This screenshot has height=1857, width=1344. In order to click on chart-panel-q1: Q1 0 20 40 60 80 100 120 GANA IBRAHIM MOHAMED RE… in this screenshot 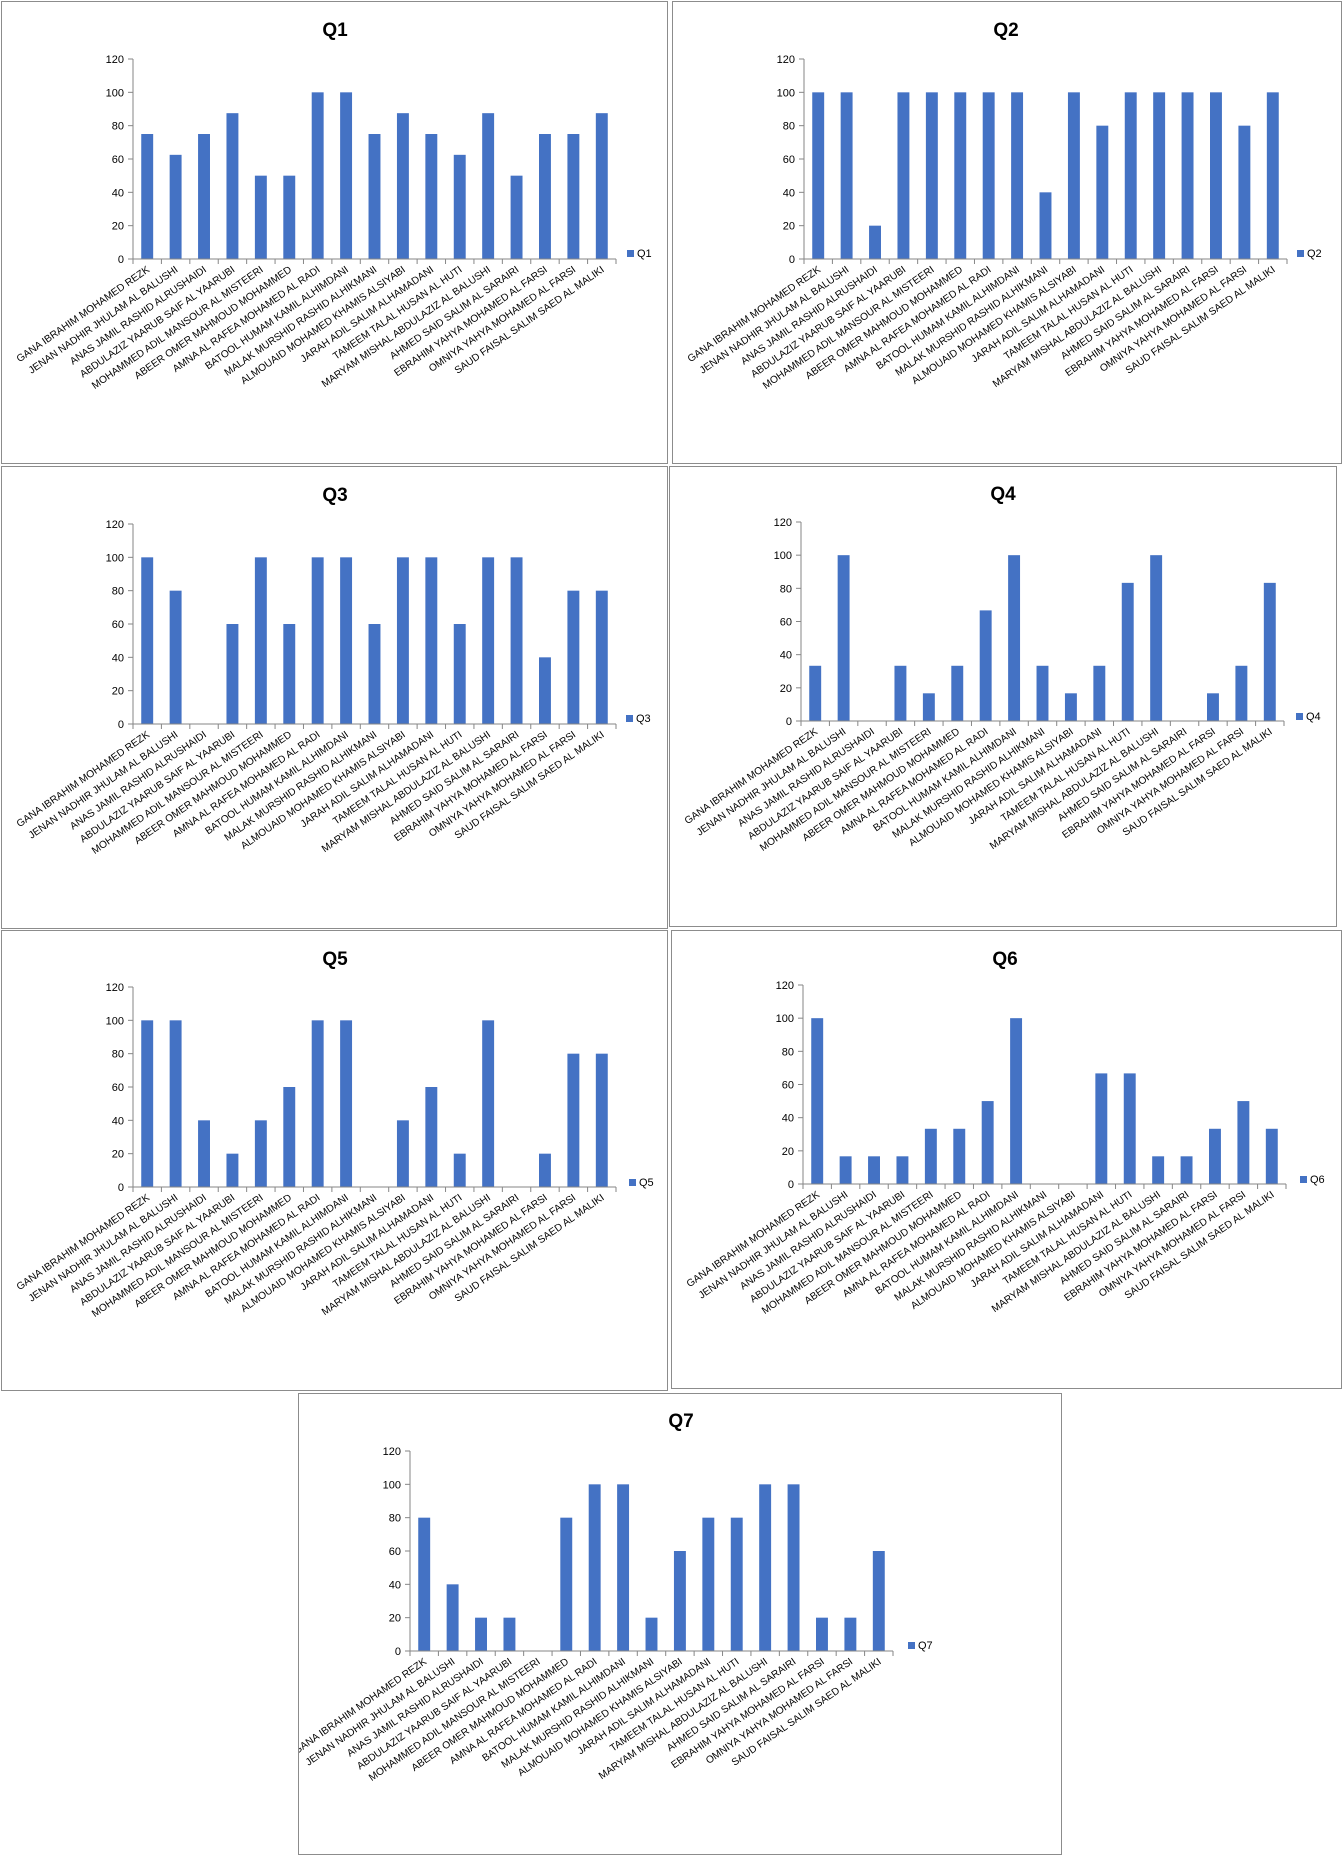, I will do `click(334, 232)`.